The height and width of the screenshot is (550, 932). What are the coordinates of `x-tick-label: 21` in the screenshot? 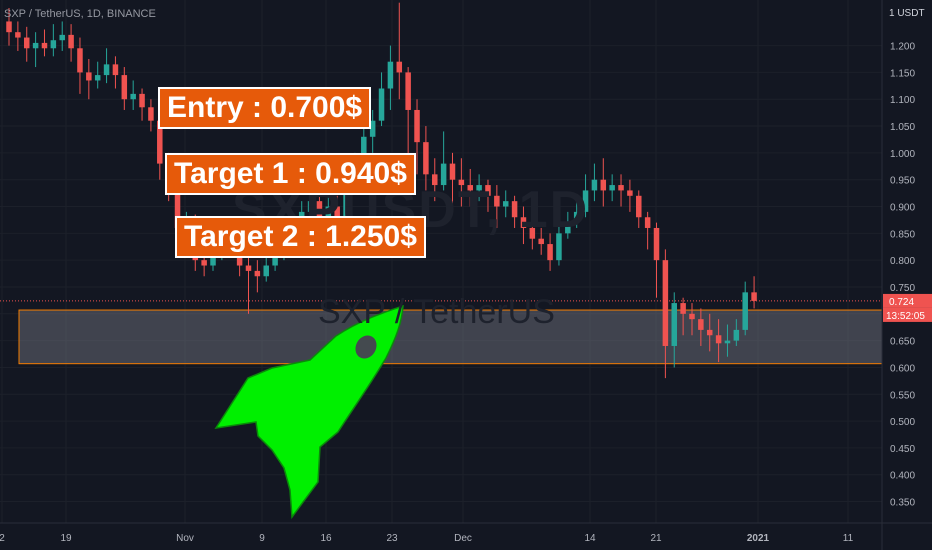 It's located at (656, 538).